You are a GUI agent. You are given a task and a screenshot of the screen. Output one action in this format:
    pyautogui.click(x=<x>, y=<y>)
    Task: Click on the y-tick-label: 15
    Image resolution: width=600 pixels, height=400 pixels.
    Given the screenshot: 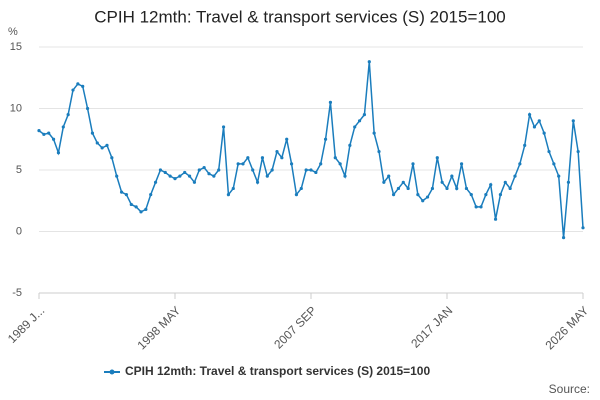 What is the action you would take?
    pyautogui.click(x=16, y=47)
    